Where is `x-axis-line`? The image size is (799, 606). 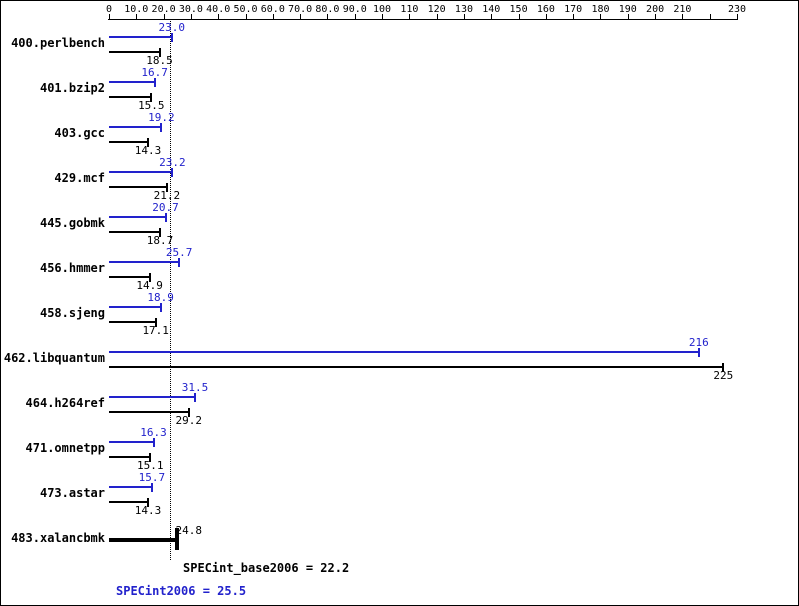 x-axis-line is located at coordinates (423, 19).